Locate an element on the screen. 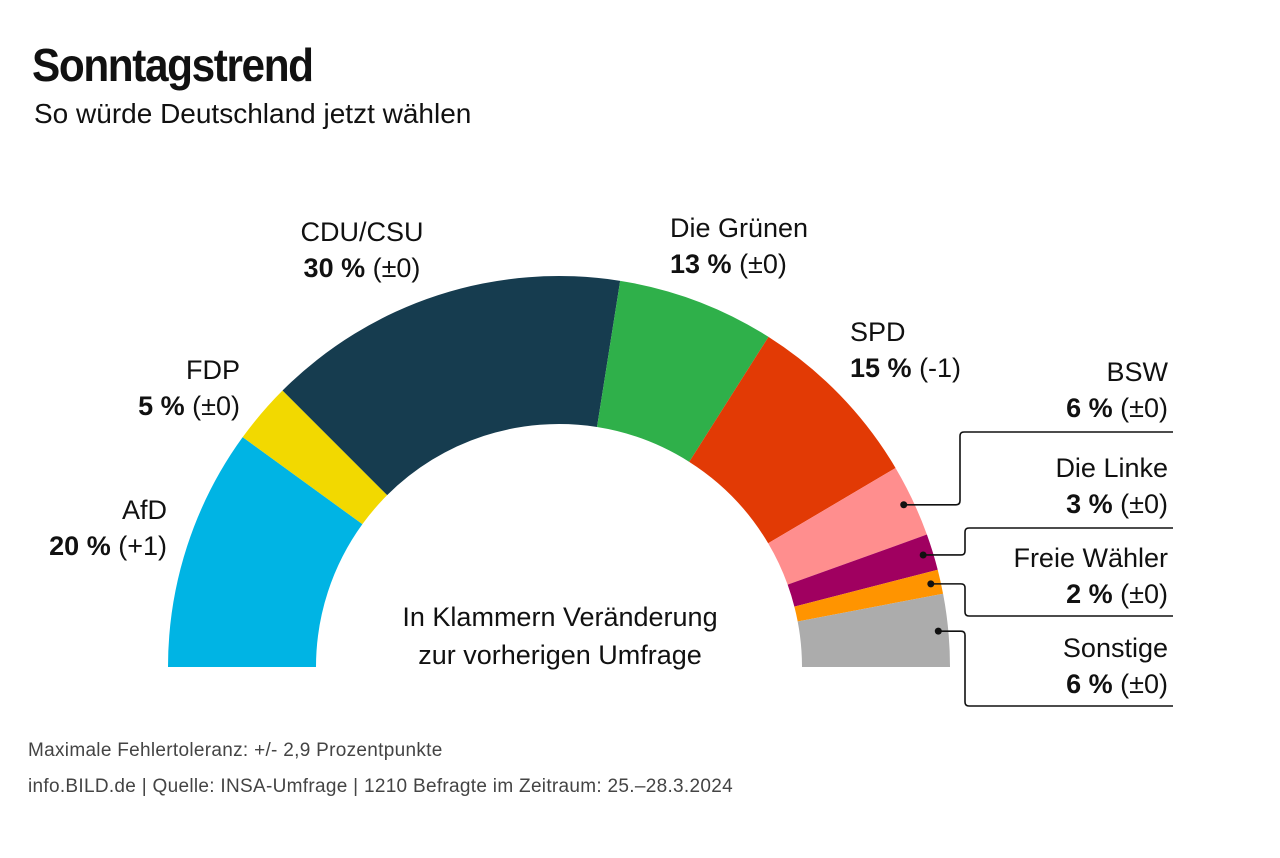  party-name: CDU/CSU is located at coordinates (362, 232).